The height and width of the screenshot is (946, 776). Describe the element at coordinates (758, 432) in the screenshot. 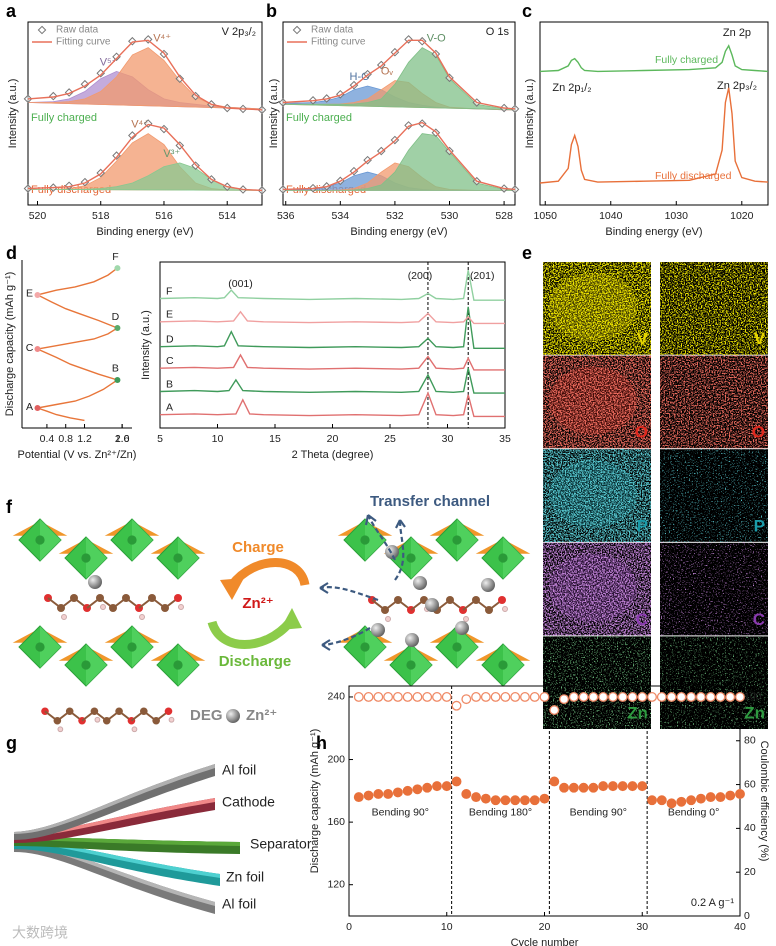

I see `map-element-label: O` at that location.